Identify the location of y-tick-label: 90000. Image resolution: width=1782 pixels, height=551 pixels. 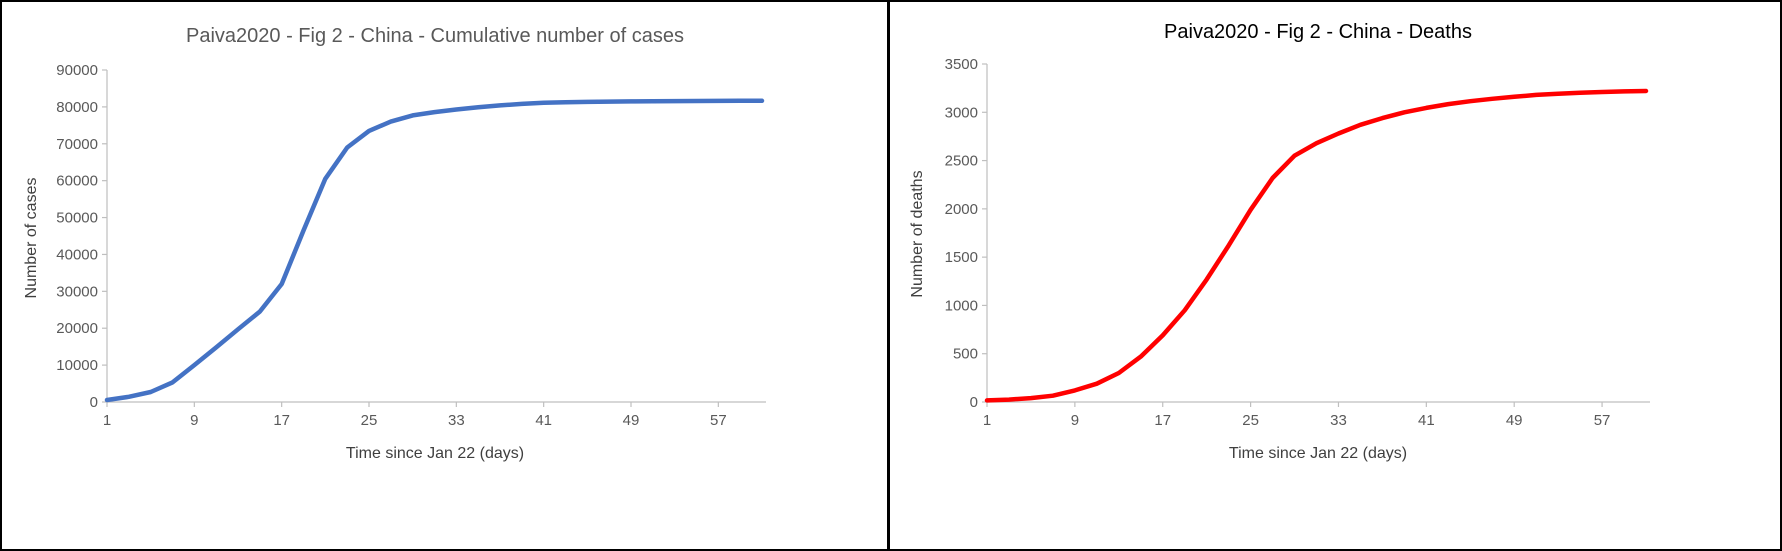
(77, 70).